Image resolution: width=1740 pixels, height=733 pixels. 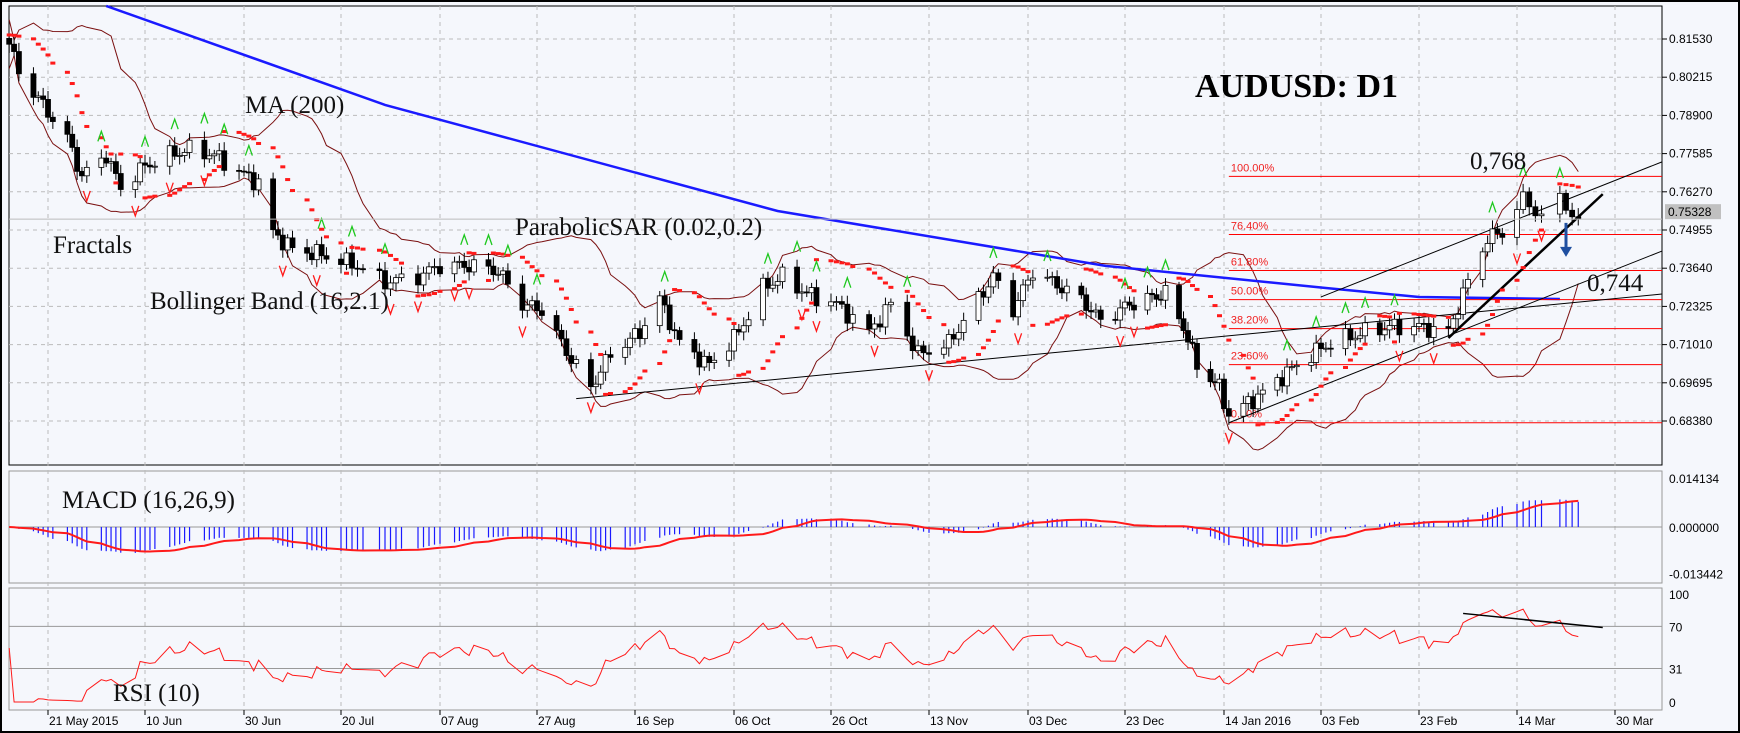 I want to click on bollinger-label: Bollinger Band (16,2.1), so click(x=269, y=301).